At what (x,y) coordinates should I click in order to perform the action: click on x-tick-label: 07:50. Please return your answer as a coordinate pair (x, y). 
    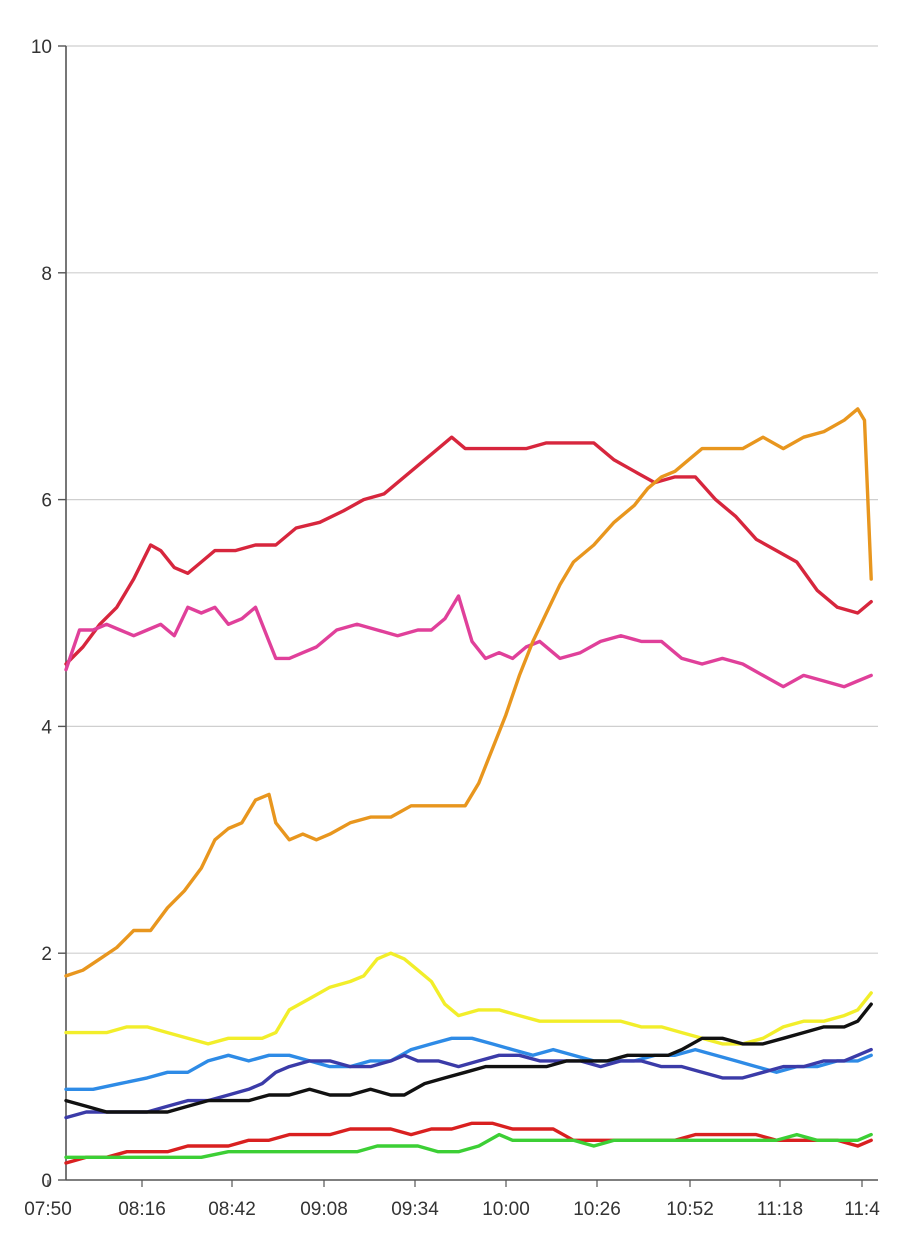
    Looking at the image, I should click on (48, 1209).